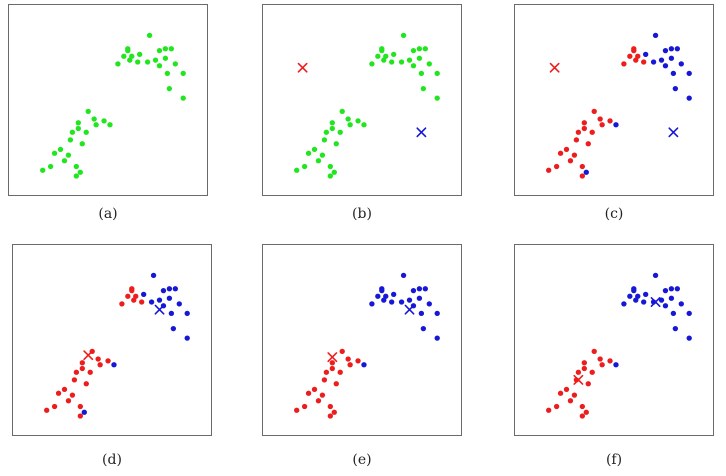  I want to click on scatter-plot-a, so click(113, 105).